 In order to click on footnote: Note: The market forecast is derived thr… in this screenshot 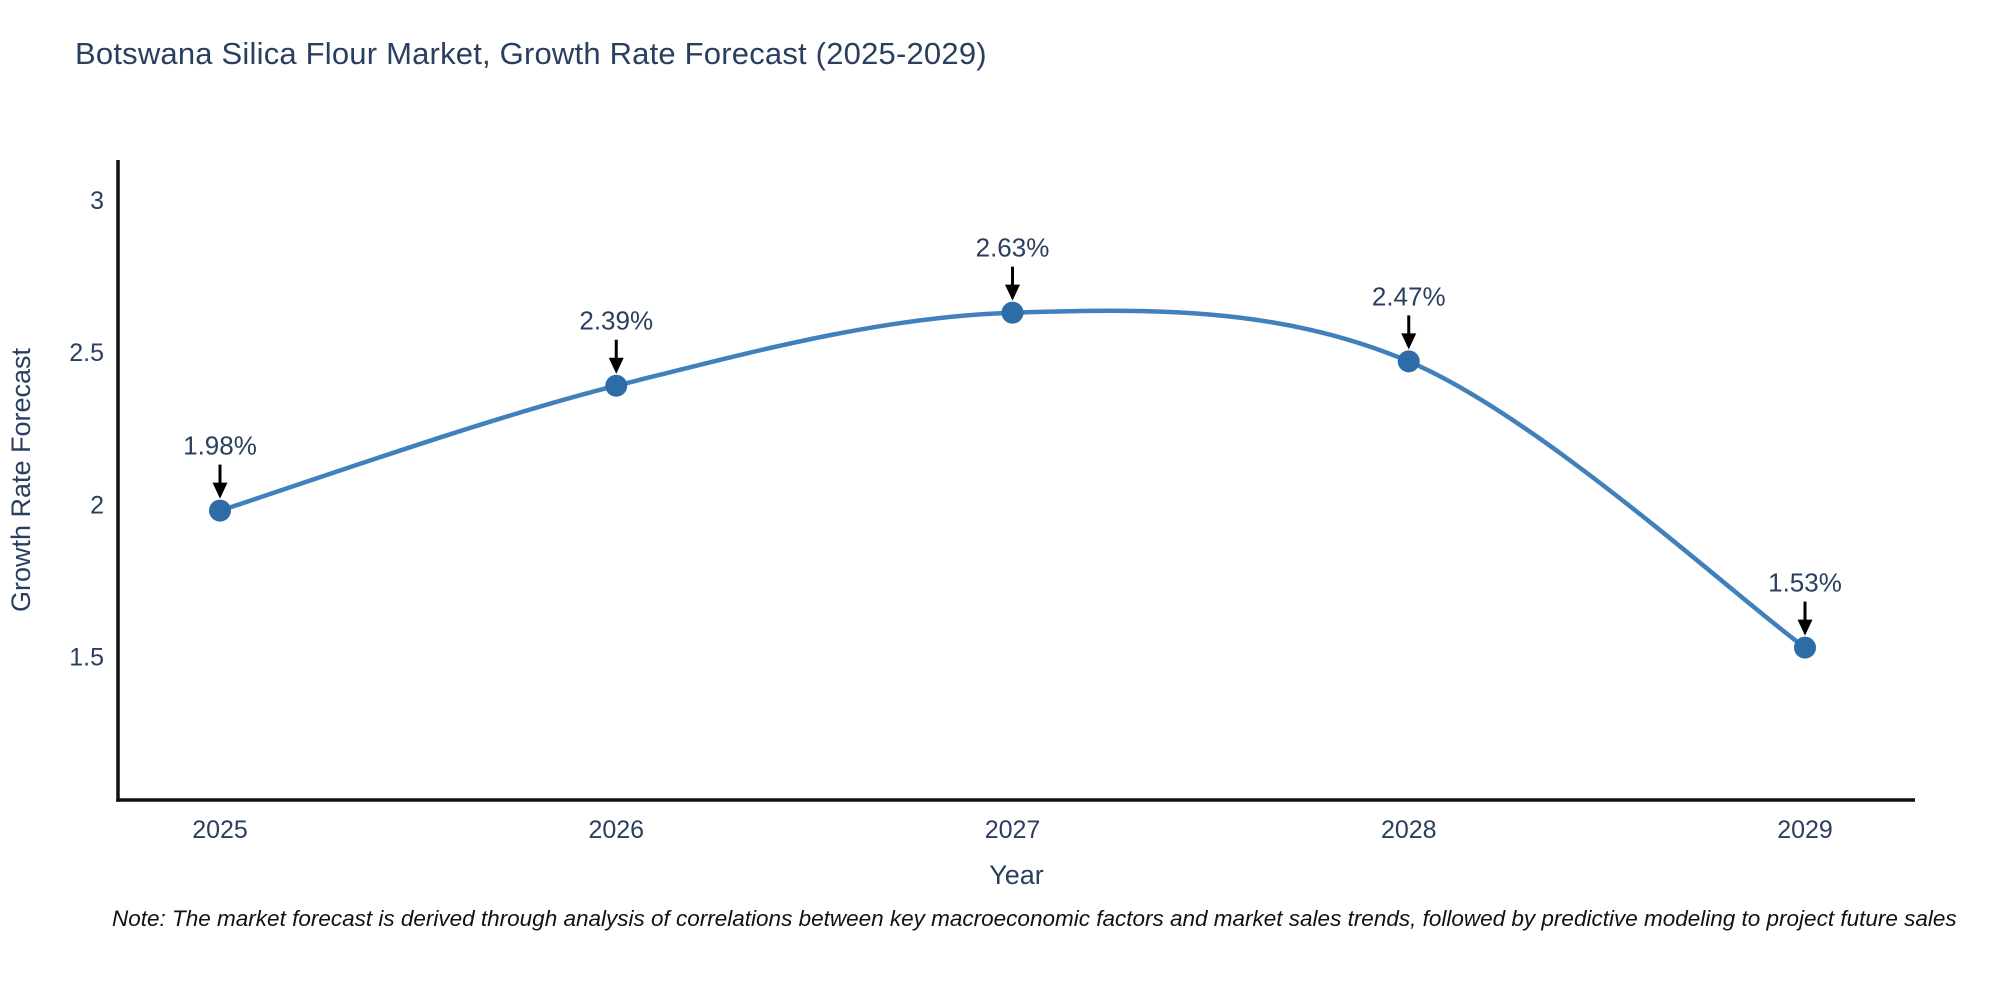, I will do `click(1034, 918)`.